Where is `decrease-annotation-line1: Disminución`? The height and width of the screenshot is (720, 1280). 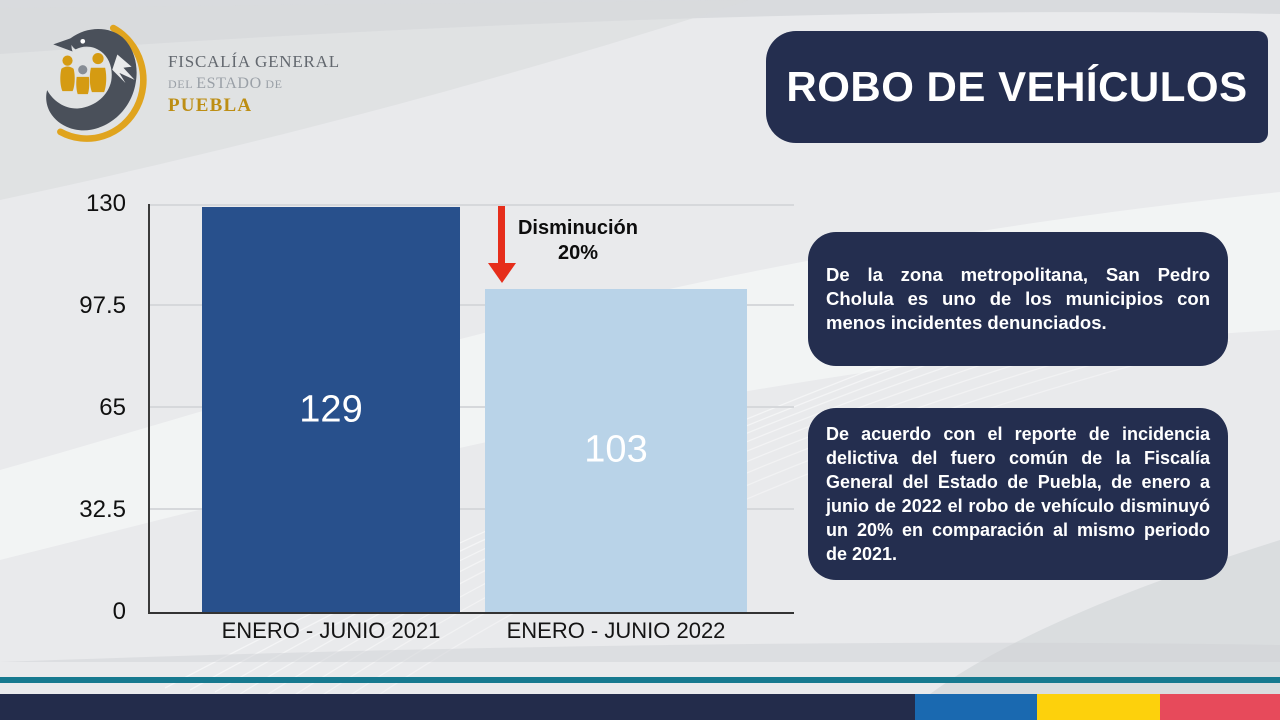 decrease-annotation-line1: Disminución is located at coordinates (577, 228).